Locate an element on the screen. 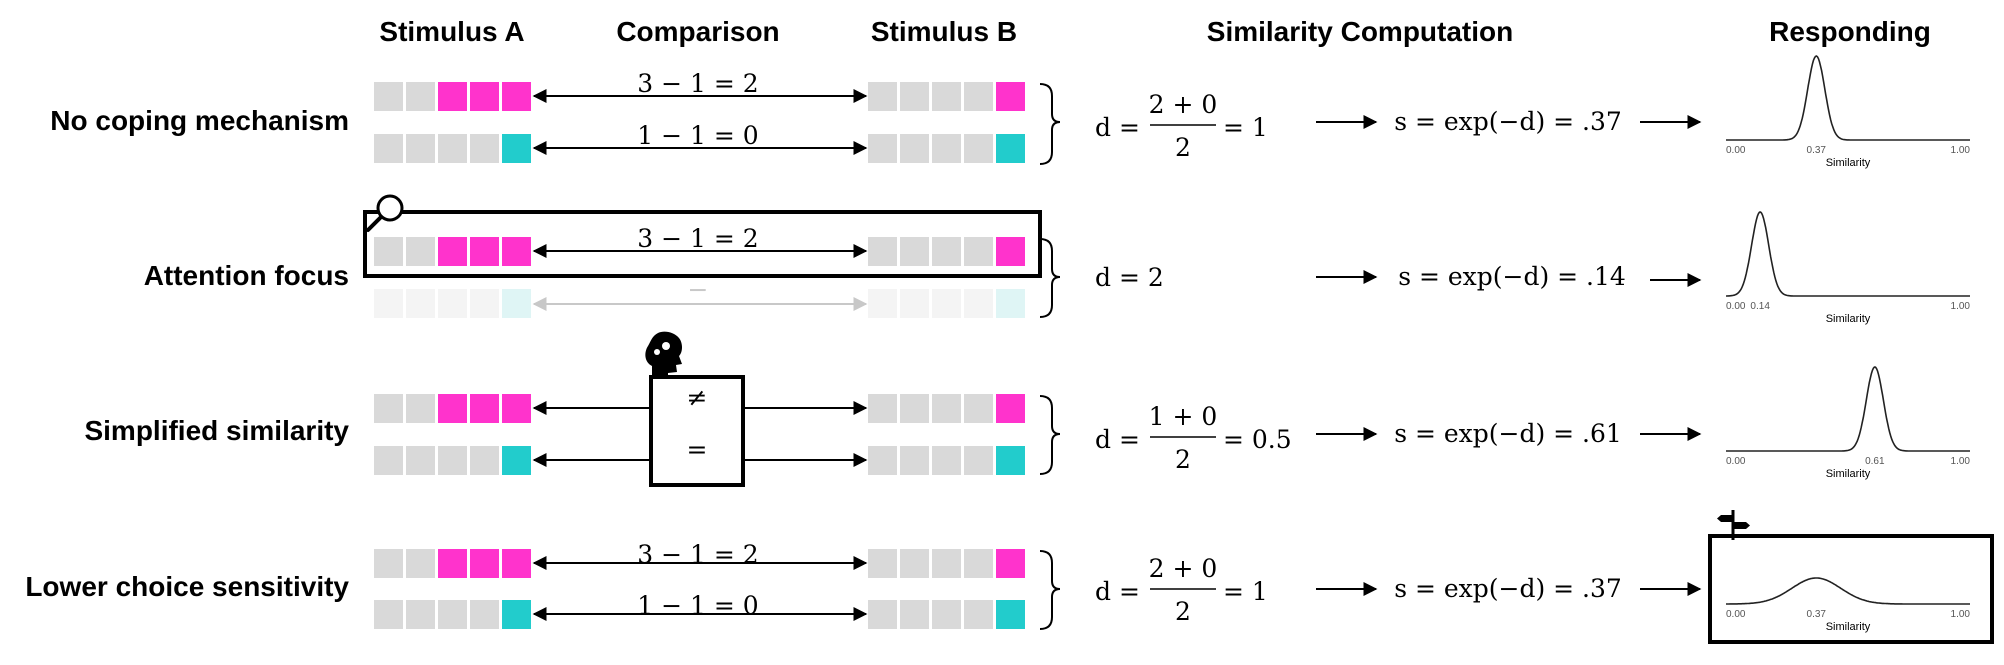 Image resolution: width=2004 pixels, height=665 pixels. row-label-lower-choice-sensitivity: Lower choice sensitivity is located at coordinates (187, 586).